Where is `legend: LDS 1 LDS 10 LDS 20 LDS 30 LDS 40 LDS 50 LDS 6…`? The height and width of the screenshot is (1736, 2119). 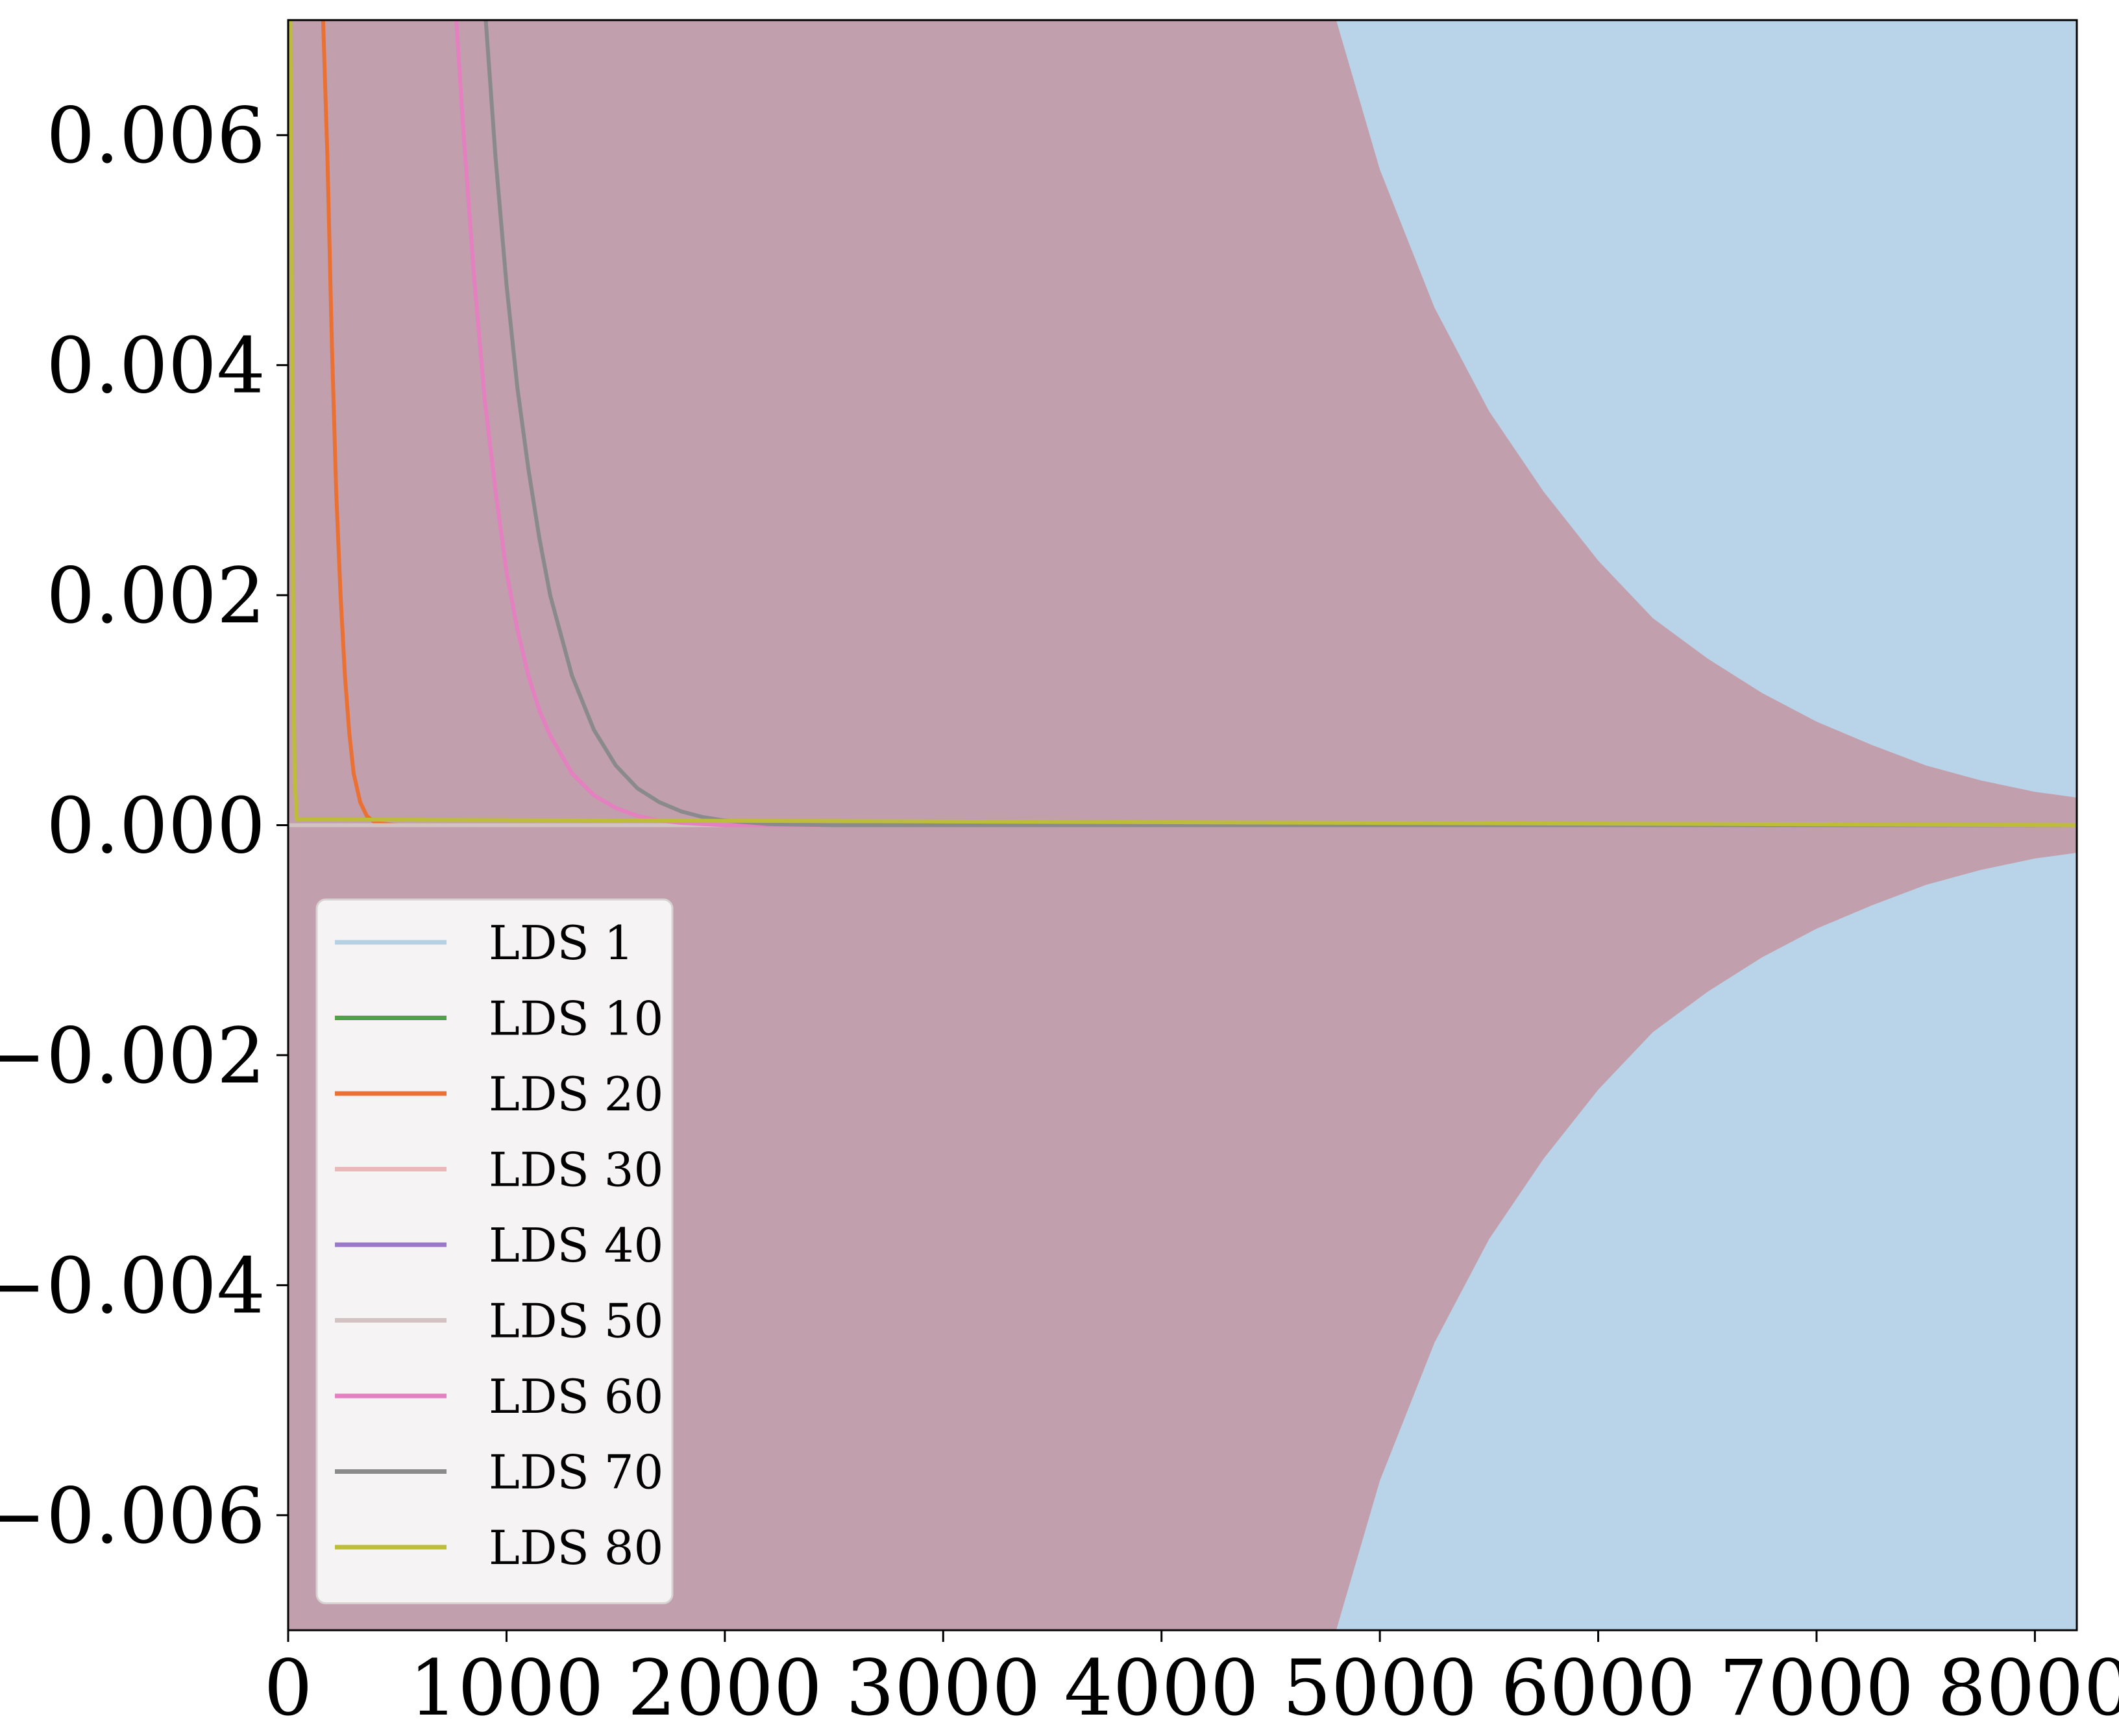 legend: LDS 1 LDS 10 LDS 20 LDS 30 LDS 40 LDS 50 LDS 6… is located at coordinates (494, 1251).